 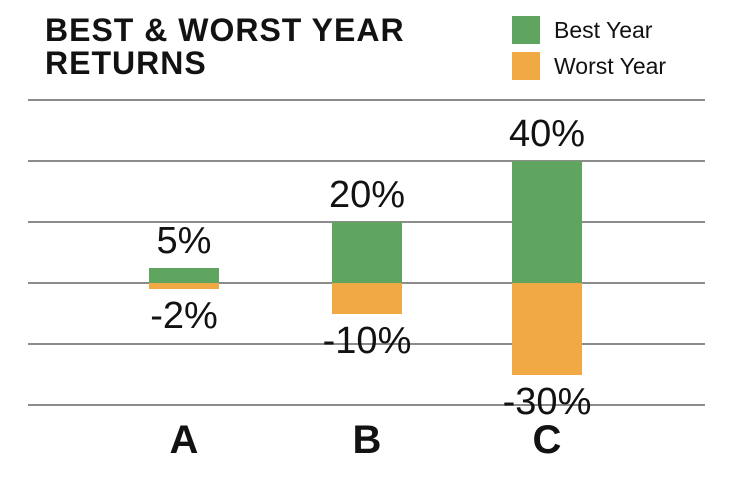 What do you see at coordinates (367, 252) in the screenshot?
I see `bar-best-year-B` at bounding box center [367, 252].